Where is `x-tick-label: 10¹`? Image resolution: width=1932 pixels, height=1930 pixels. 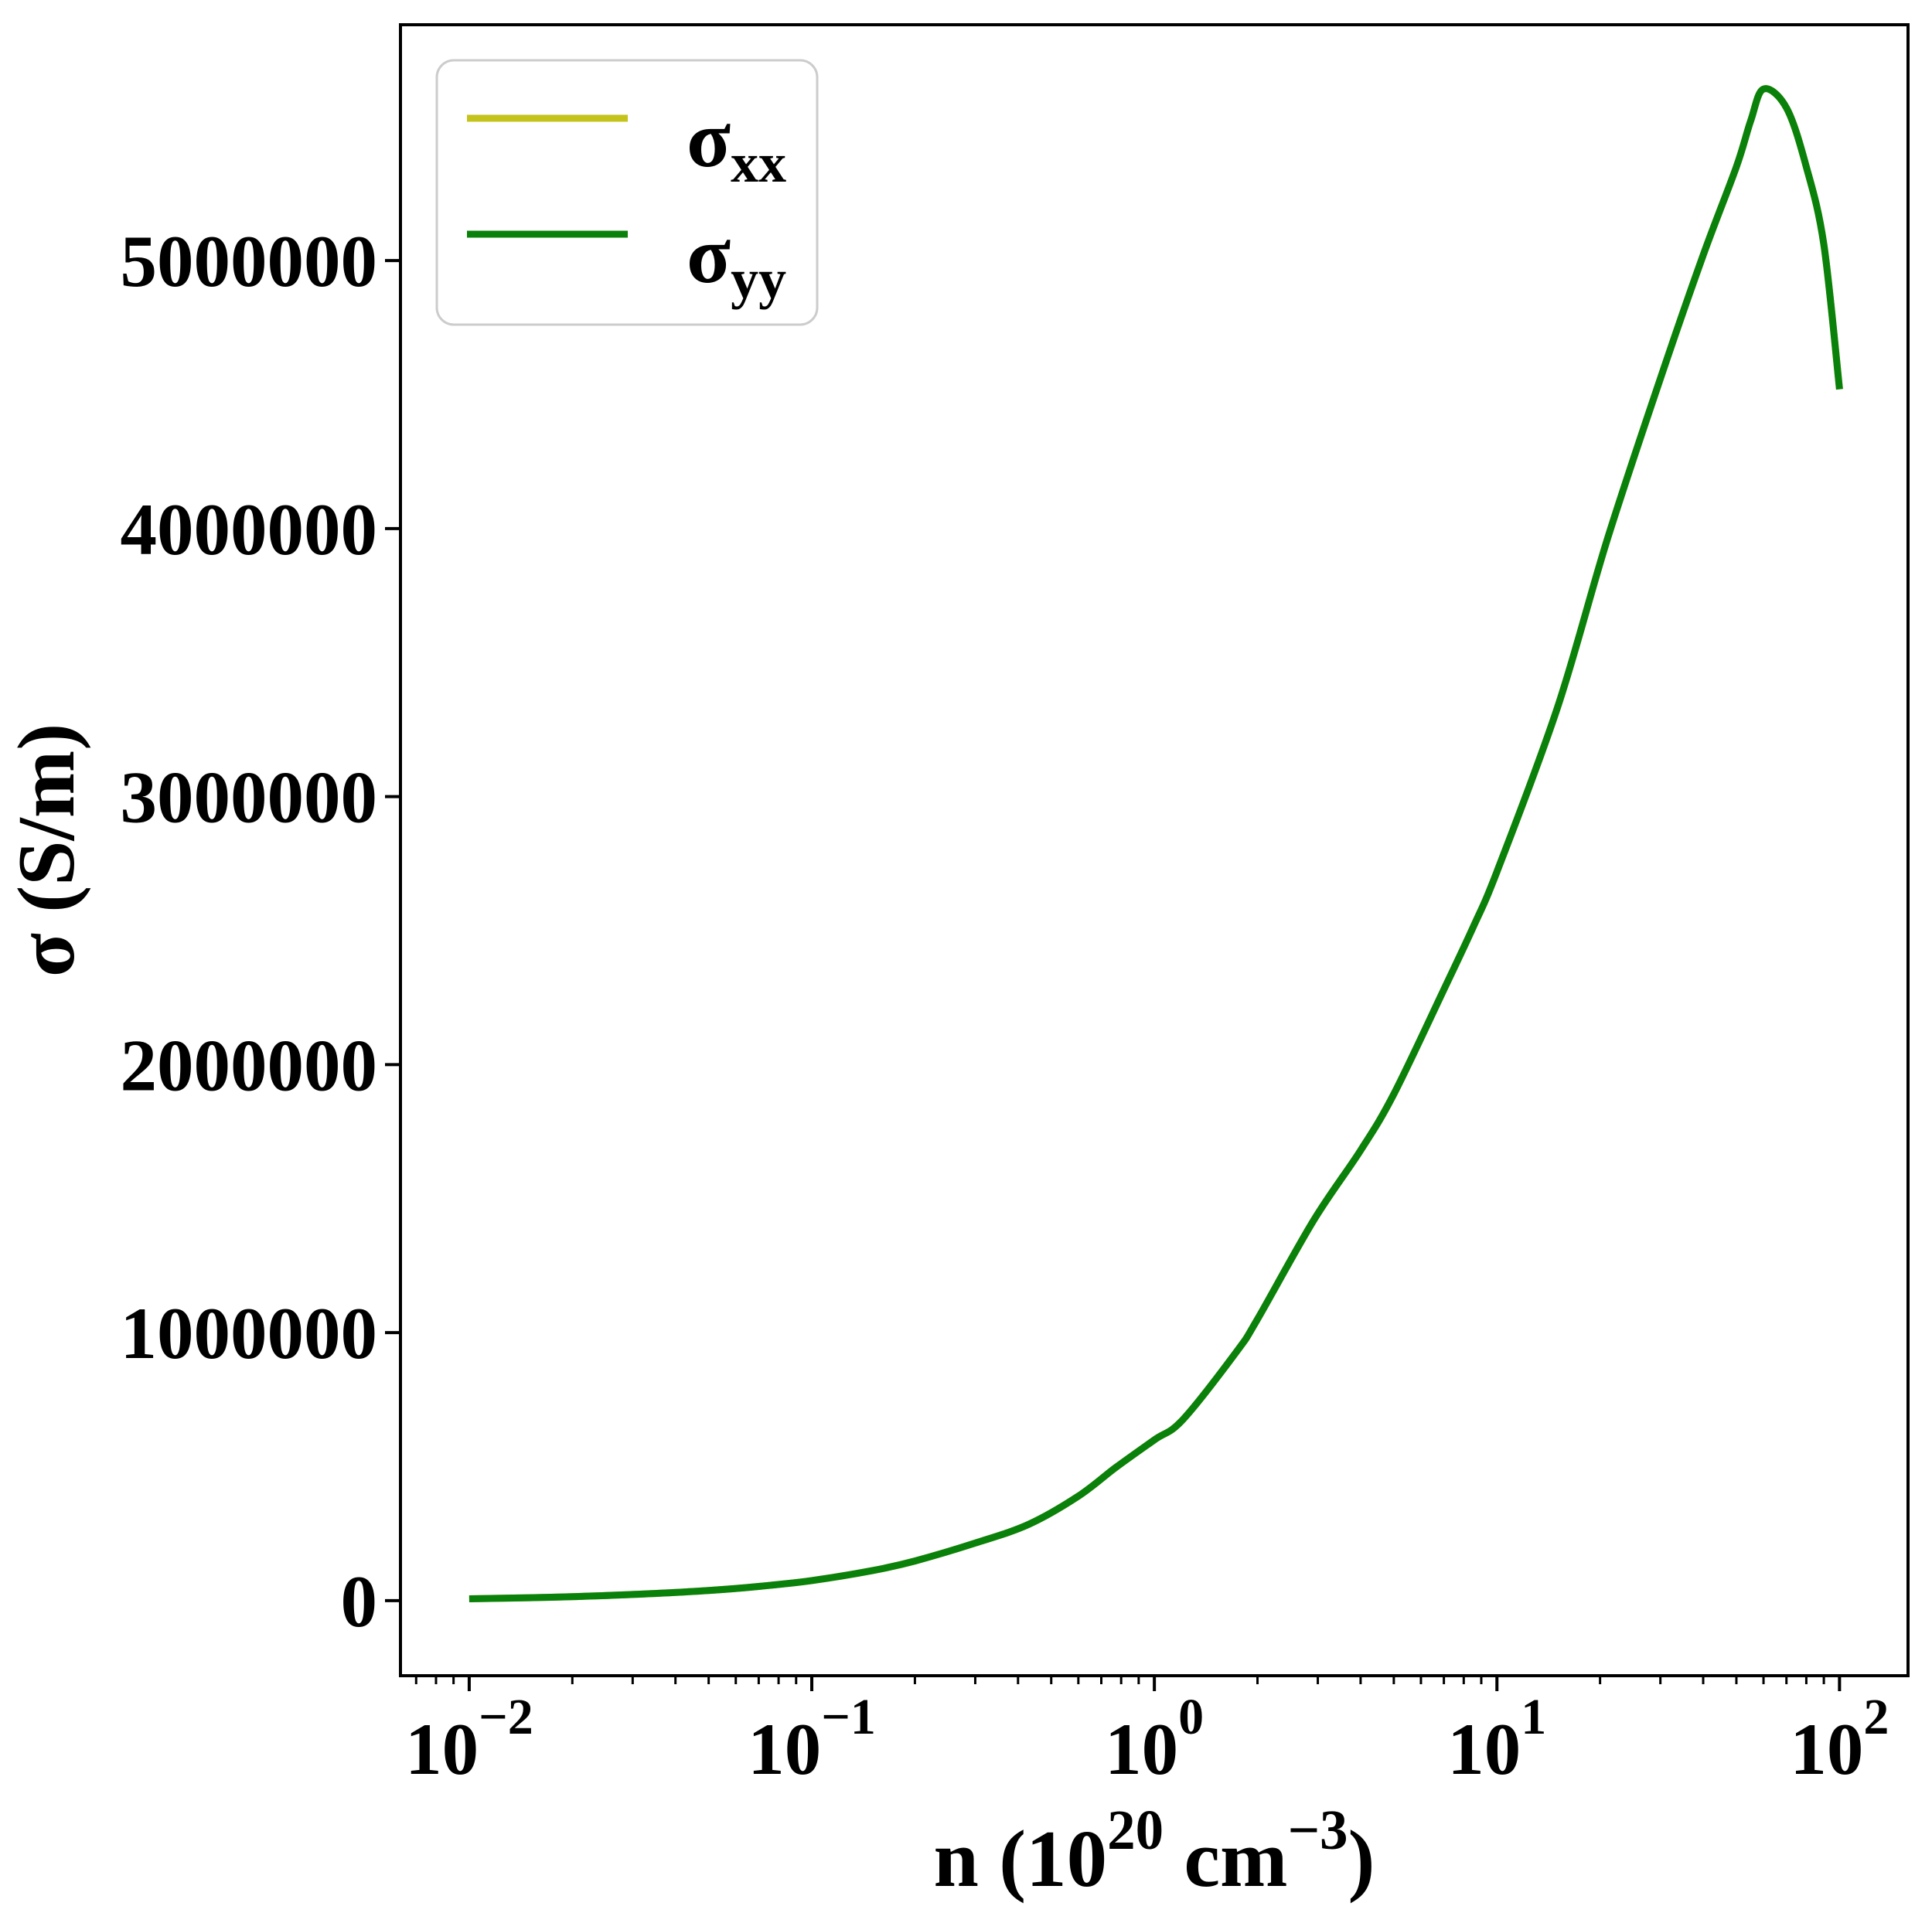 x-tick-label: 10¹ is located at coordinates (1496, 1739).